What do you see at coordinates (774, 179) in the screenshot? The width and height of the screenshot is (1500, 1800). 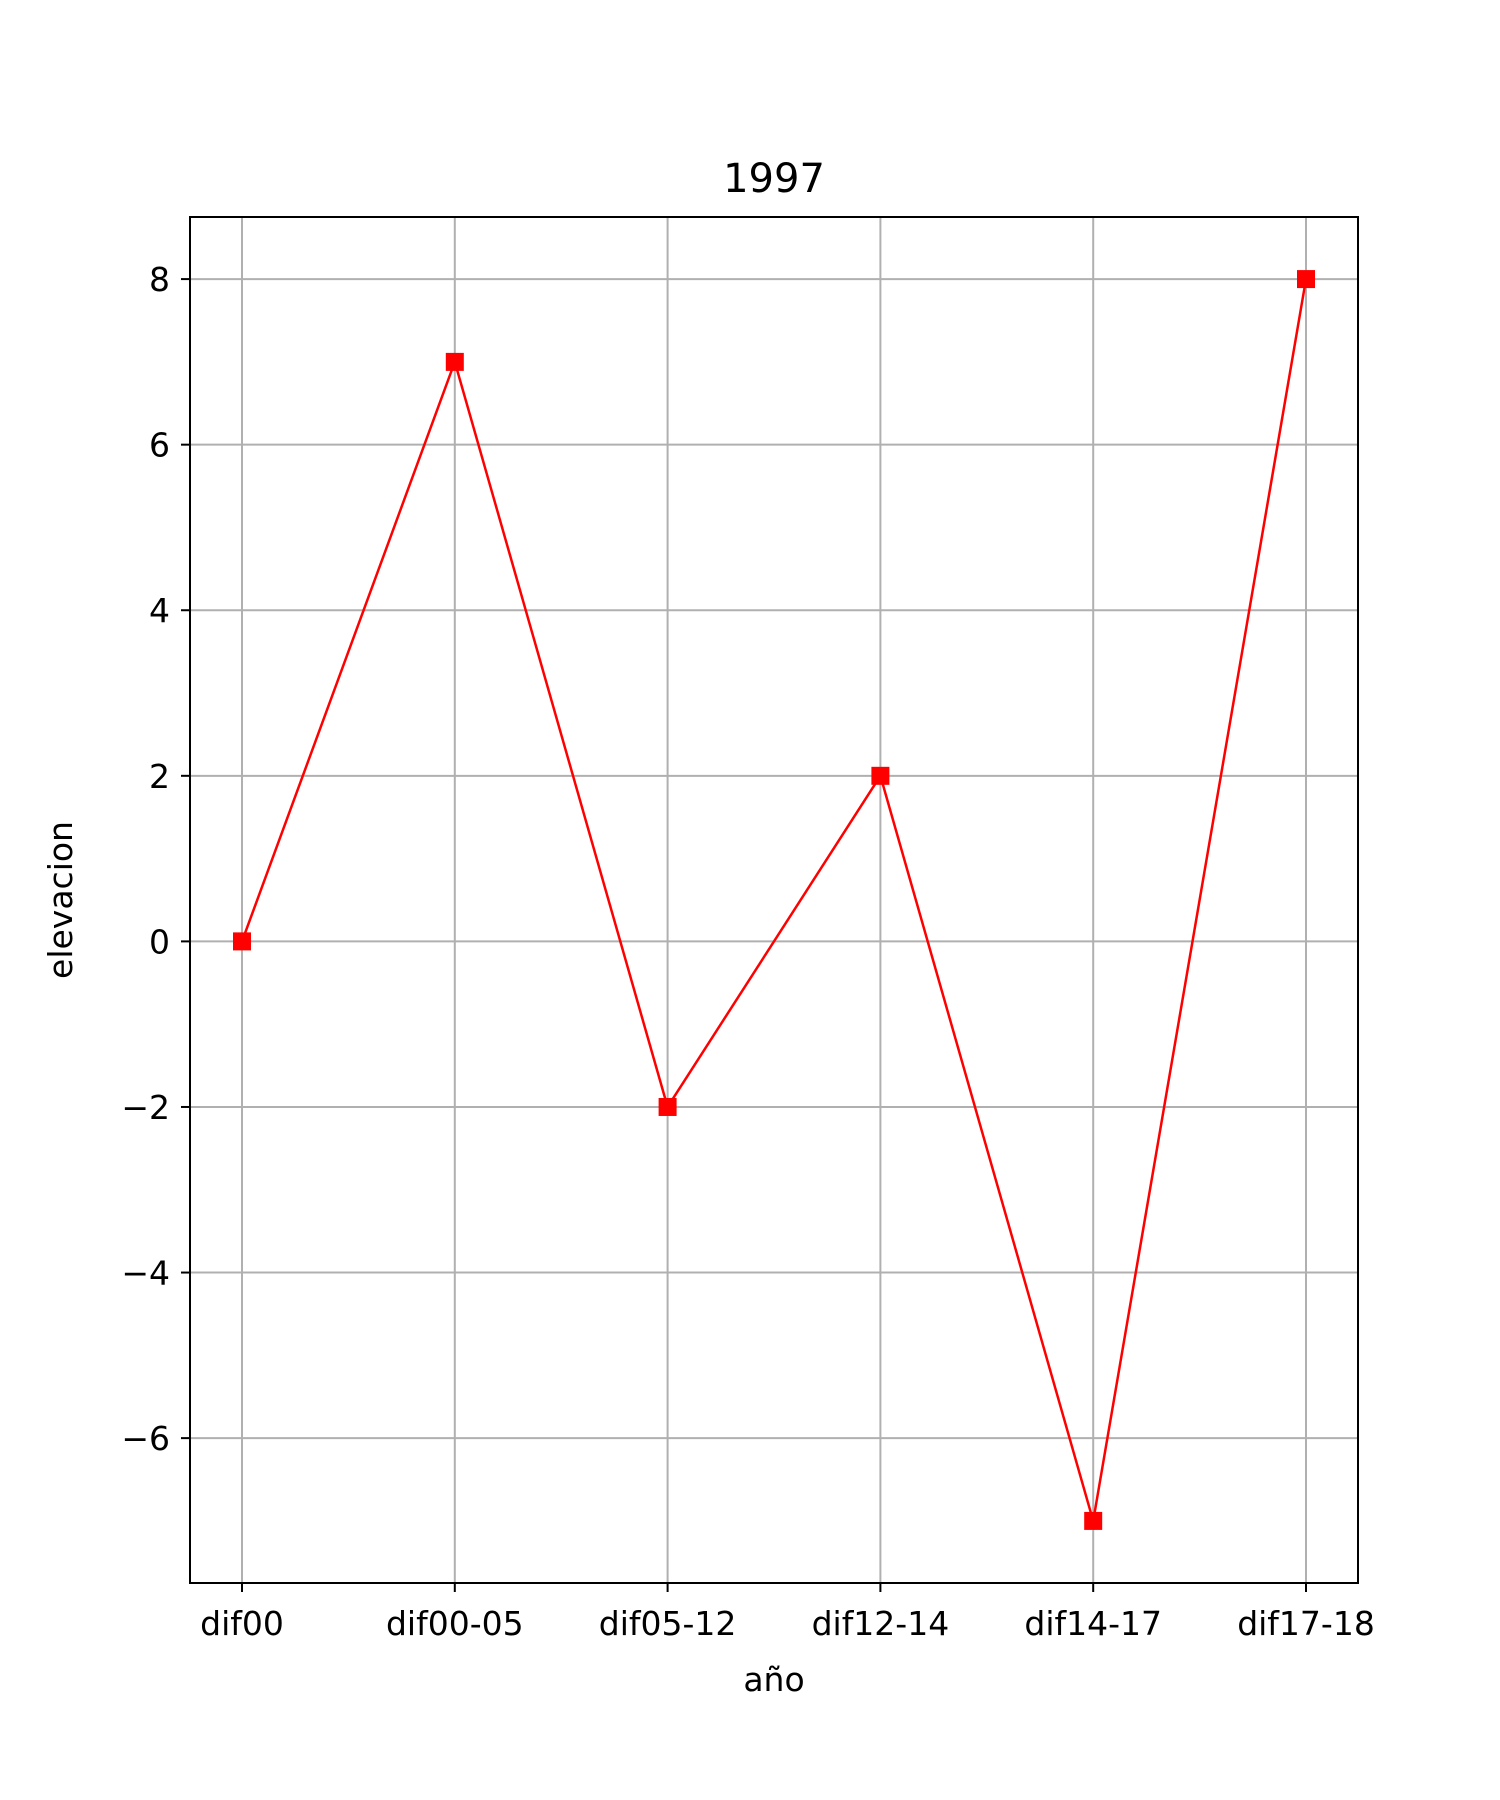 I see `chart-title: 1997` at bounding box center [774, 179].